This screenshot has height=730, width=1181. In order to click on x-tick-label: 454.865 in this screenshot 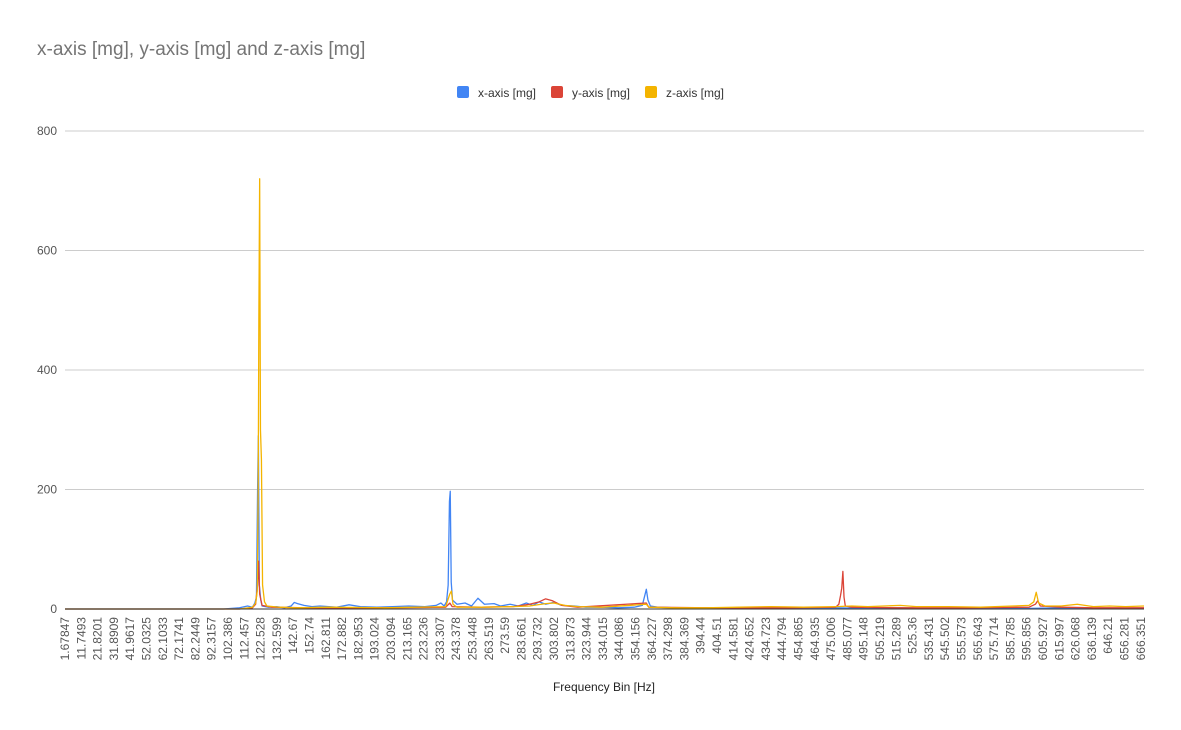, I will do `click(799, 639)`.